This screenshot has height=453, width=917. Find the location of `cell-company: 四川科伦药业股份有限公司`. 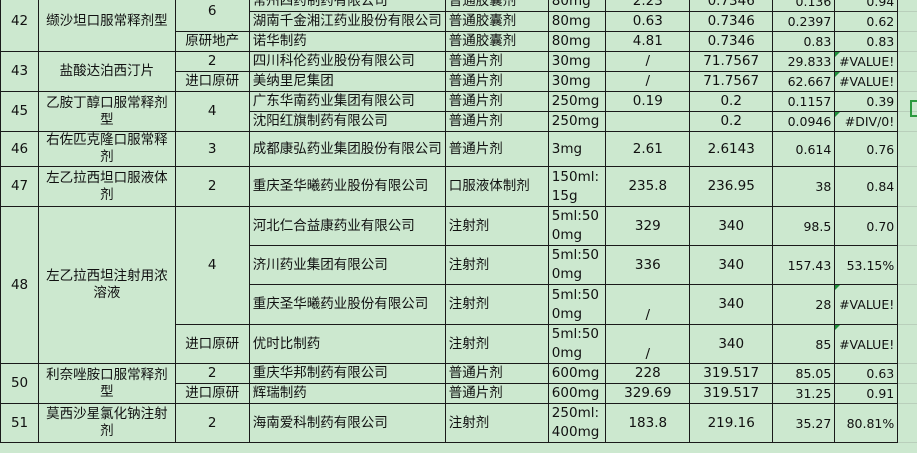

cell-company: 四川科伦药业股份有限公司 is located at coordinates (347, 62).